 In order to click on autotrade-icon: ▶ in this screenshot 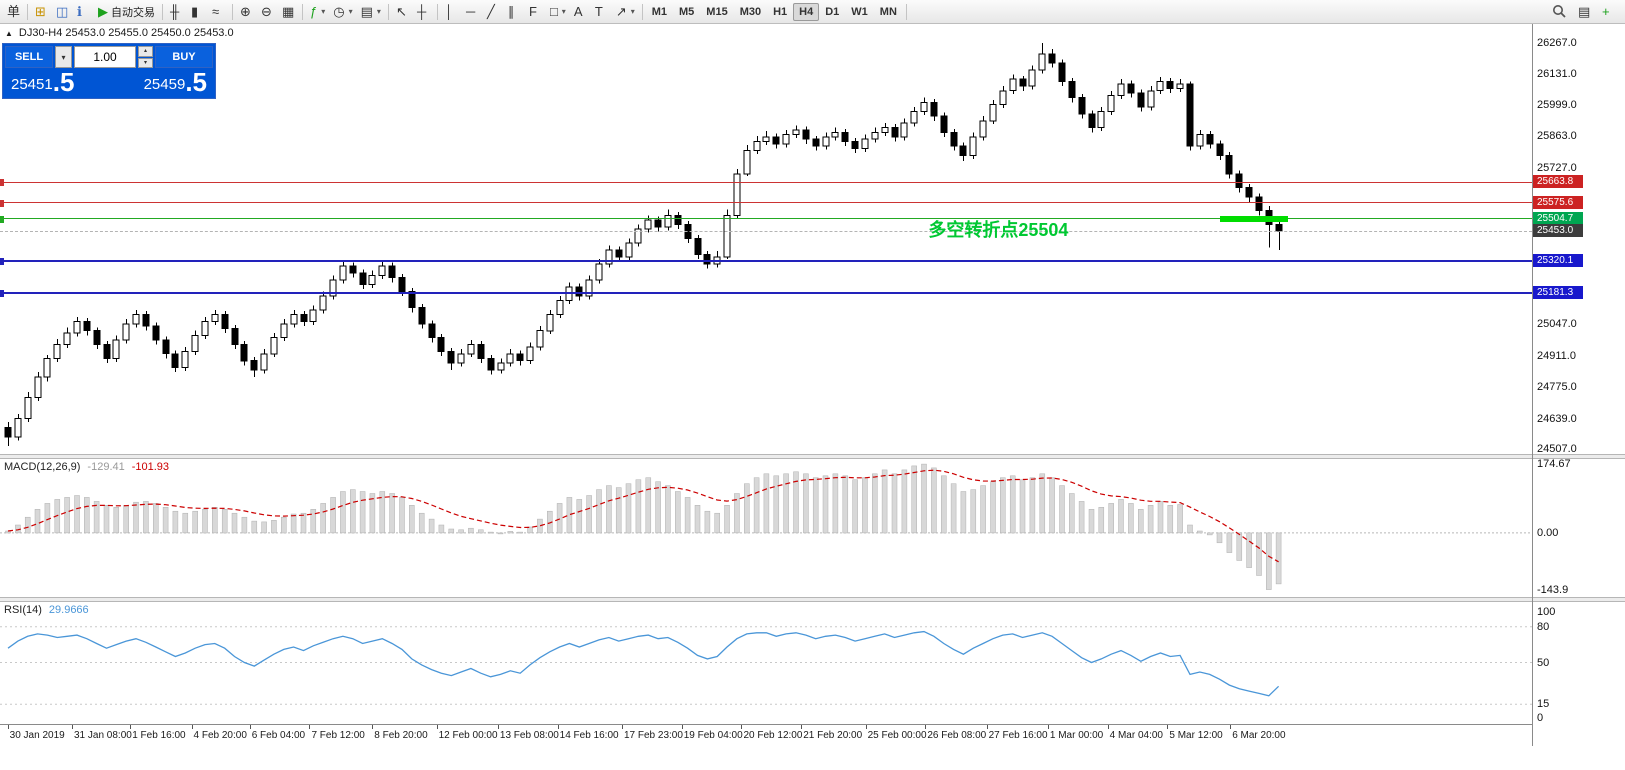, I will do `click(103, 11)`.